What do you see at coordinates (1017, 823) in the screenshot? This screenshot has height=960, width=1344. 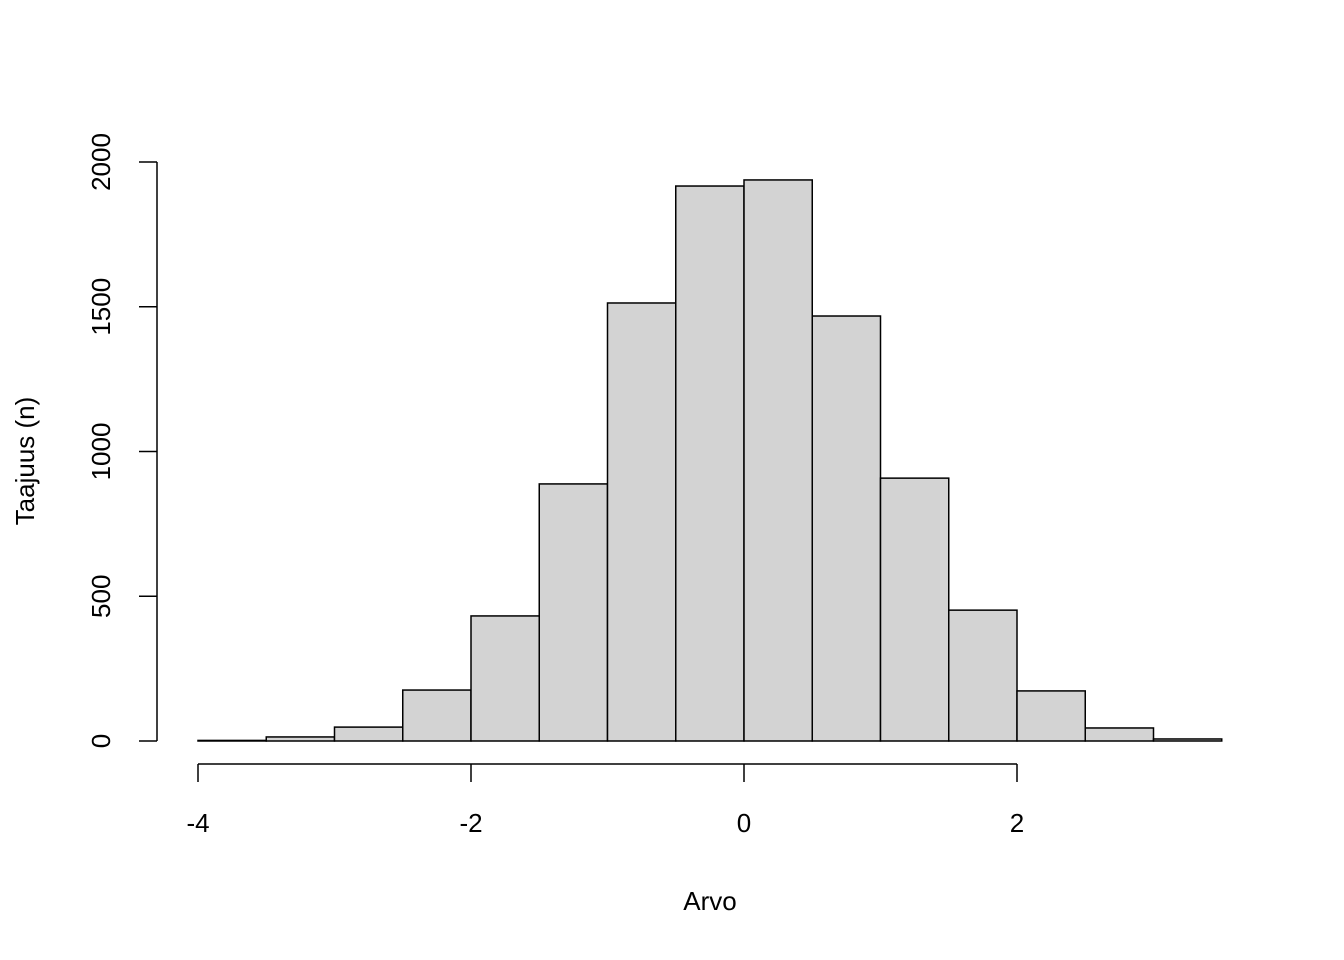 I see `x-tick-label: 2` at bounding box center [1017, 823].